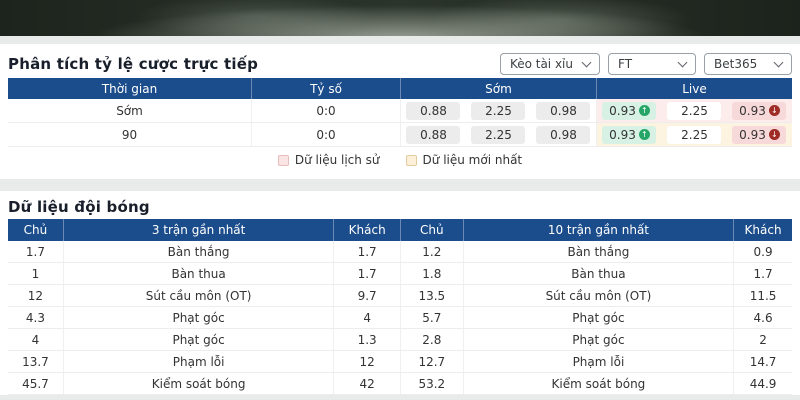 The height and width of the screenshot is (400, 800). I want to click on column-header-time: Thời gian, so click(129, 88).